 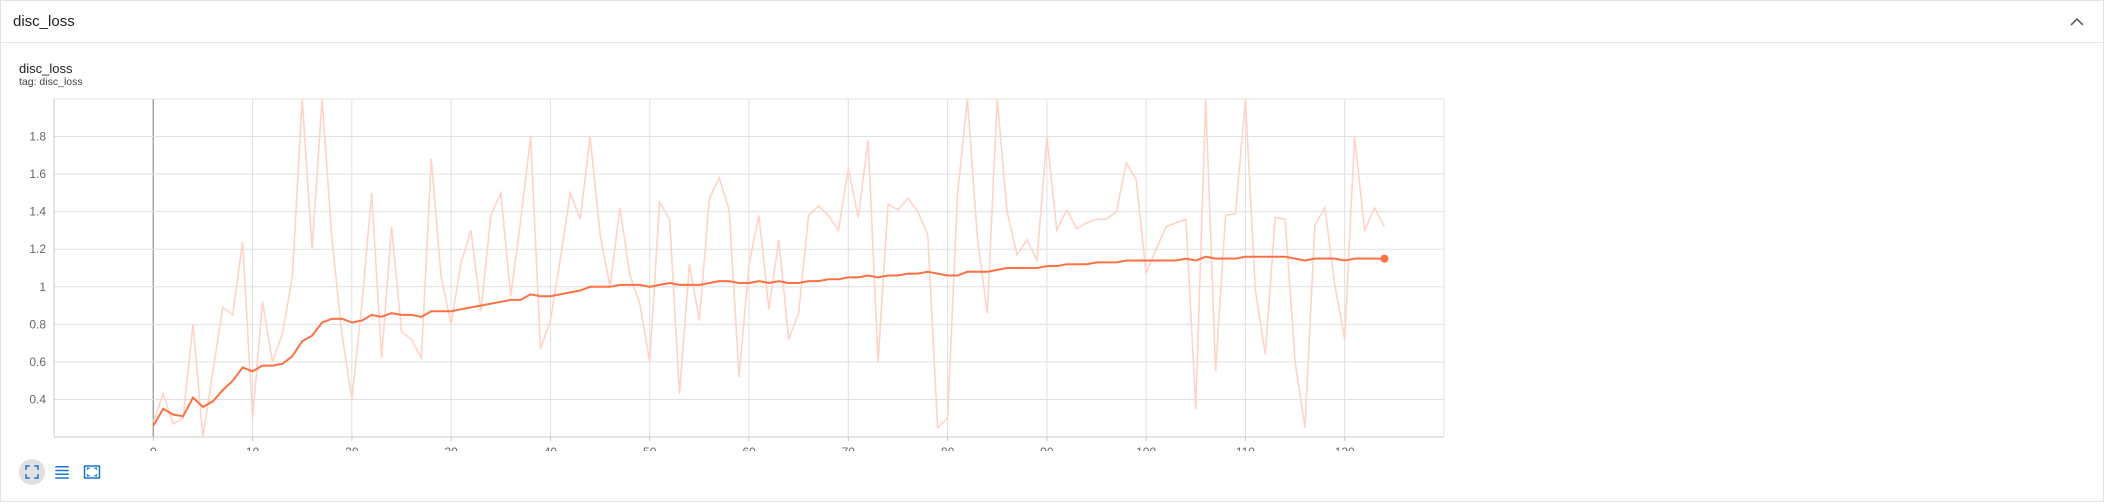 What do you see at coordinates (37, 399) in the screenshot?
I see `y-tick-label: 0.4` at bounding box center [37, 399].